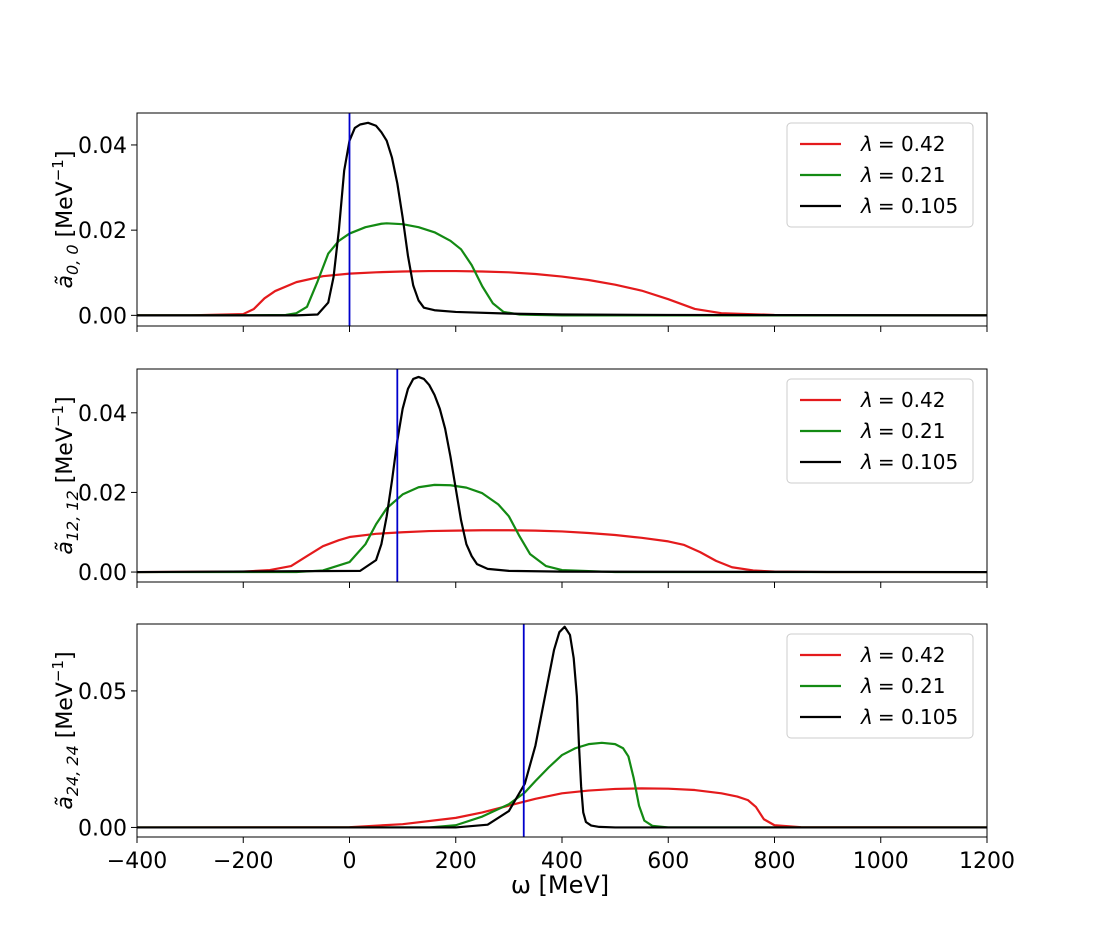 This screenshot has width=1096, height=940. Describe the element at coordinates (137, 861) in the screenshot. I see `x-tick-label: −400` at that location.